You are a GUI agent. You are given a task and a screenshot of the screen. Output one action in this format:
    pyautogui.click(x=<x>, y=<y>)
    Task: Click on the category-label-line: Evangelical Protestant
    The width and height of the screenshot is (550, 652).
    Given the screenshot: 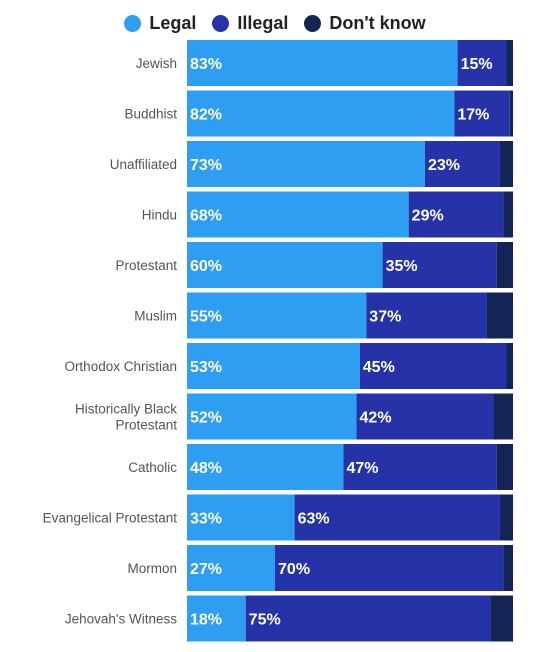 What is the action you would take?
    pyautogui.click(x=110, y=518)
    